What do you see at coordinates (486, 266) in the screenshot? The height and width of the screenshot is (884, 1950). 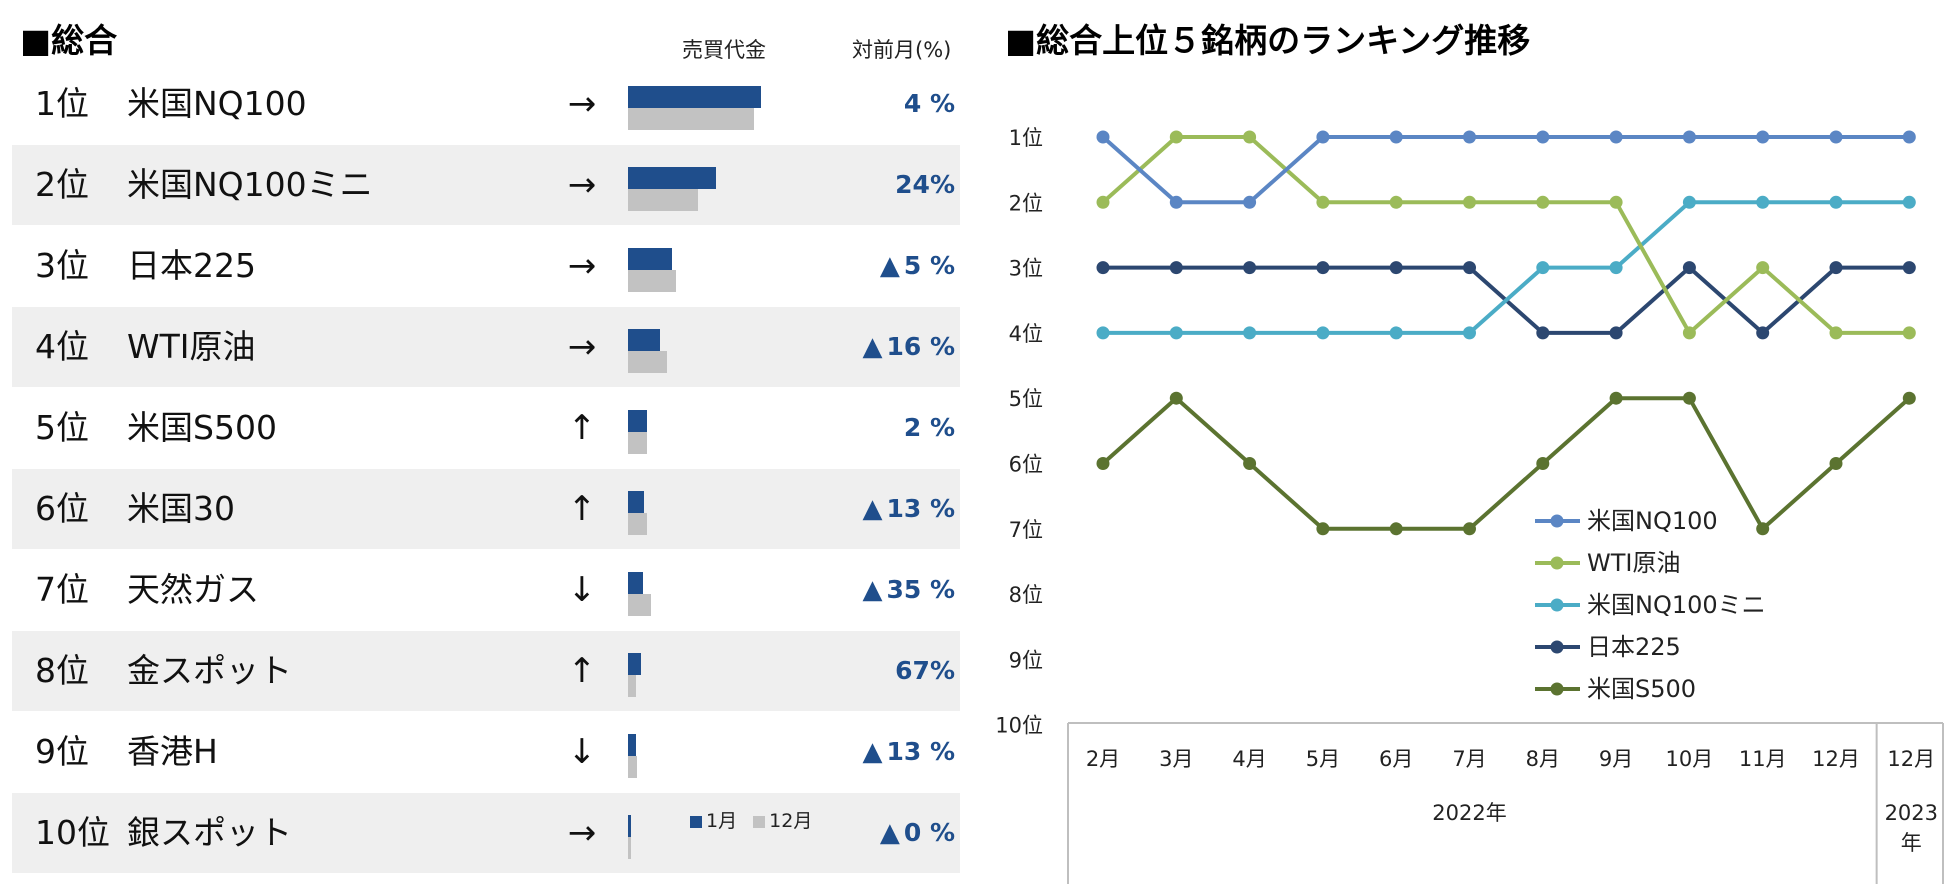 I see `ranking-row: 3位 日本225 → ▲ 5 %` at bounding box center [486, 266].